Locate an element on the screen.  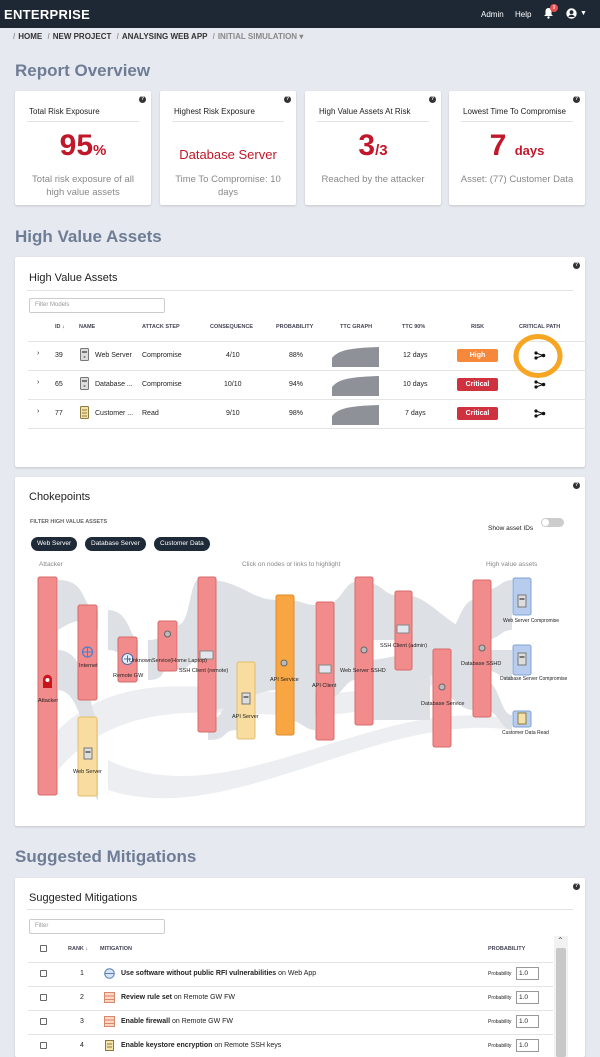
filter-models-input: Filter Models is located at coordinates (97, 305).